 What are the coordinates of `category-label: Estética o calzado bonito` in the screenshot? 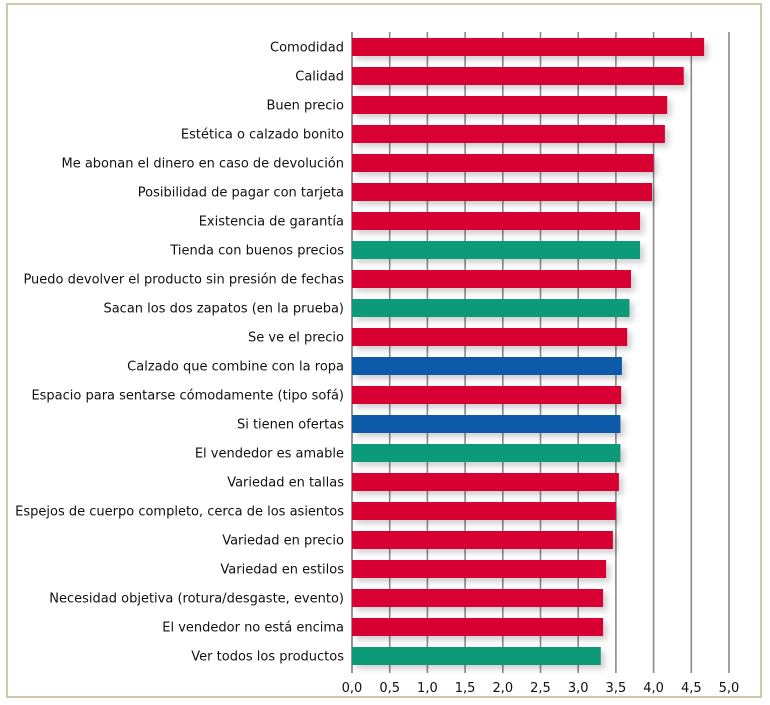 It's located at (262, 135).